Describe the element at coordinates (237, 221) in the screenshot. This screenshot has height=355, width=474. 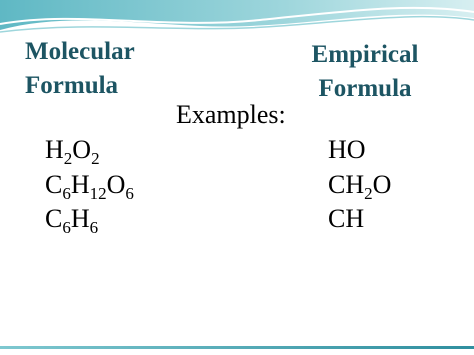
I see `formula-row: C6H6 CH` at that location.